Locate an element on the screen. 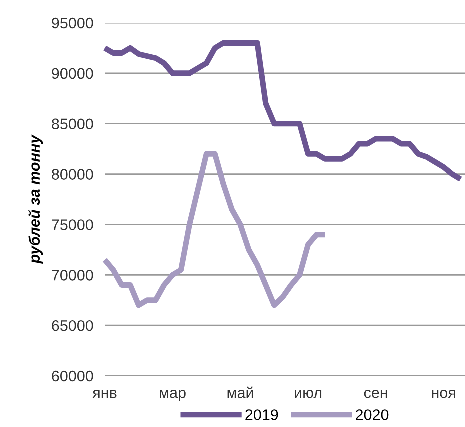  x-tick-label: янв is located at coordinates (104, 394).